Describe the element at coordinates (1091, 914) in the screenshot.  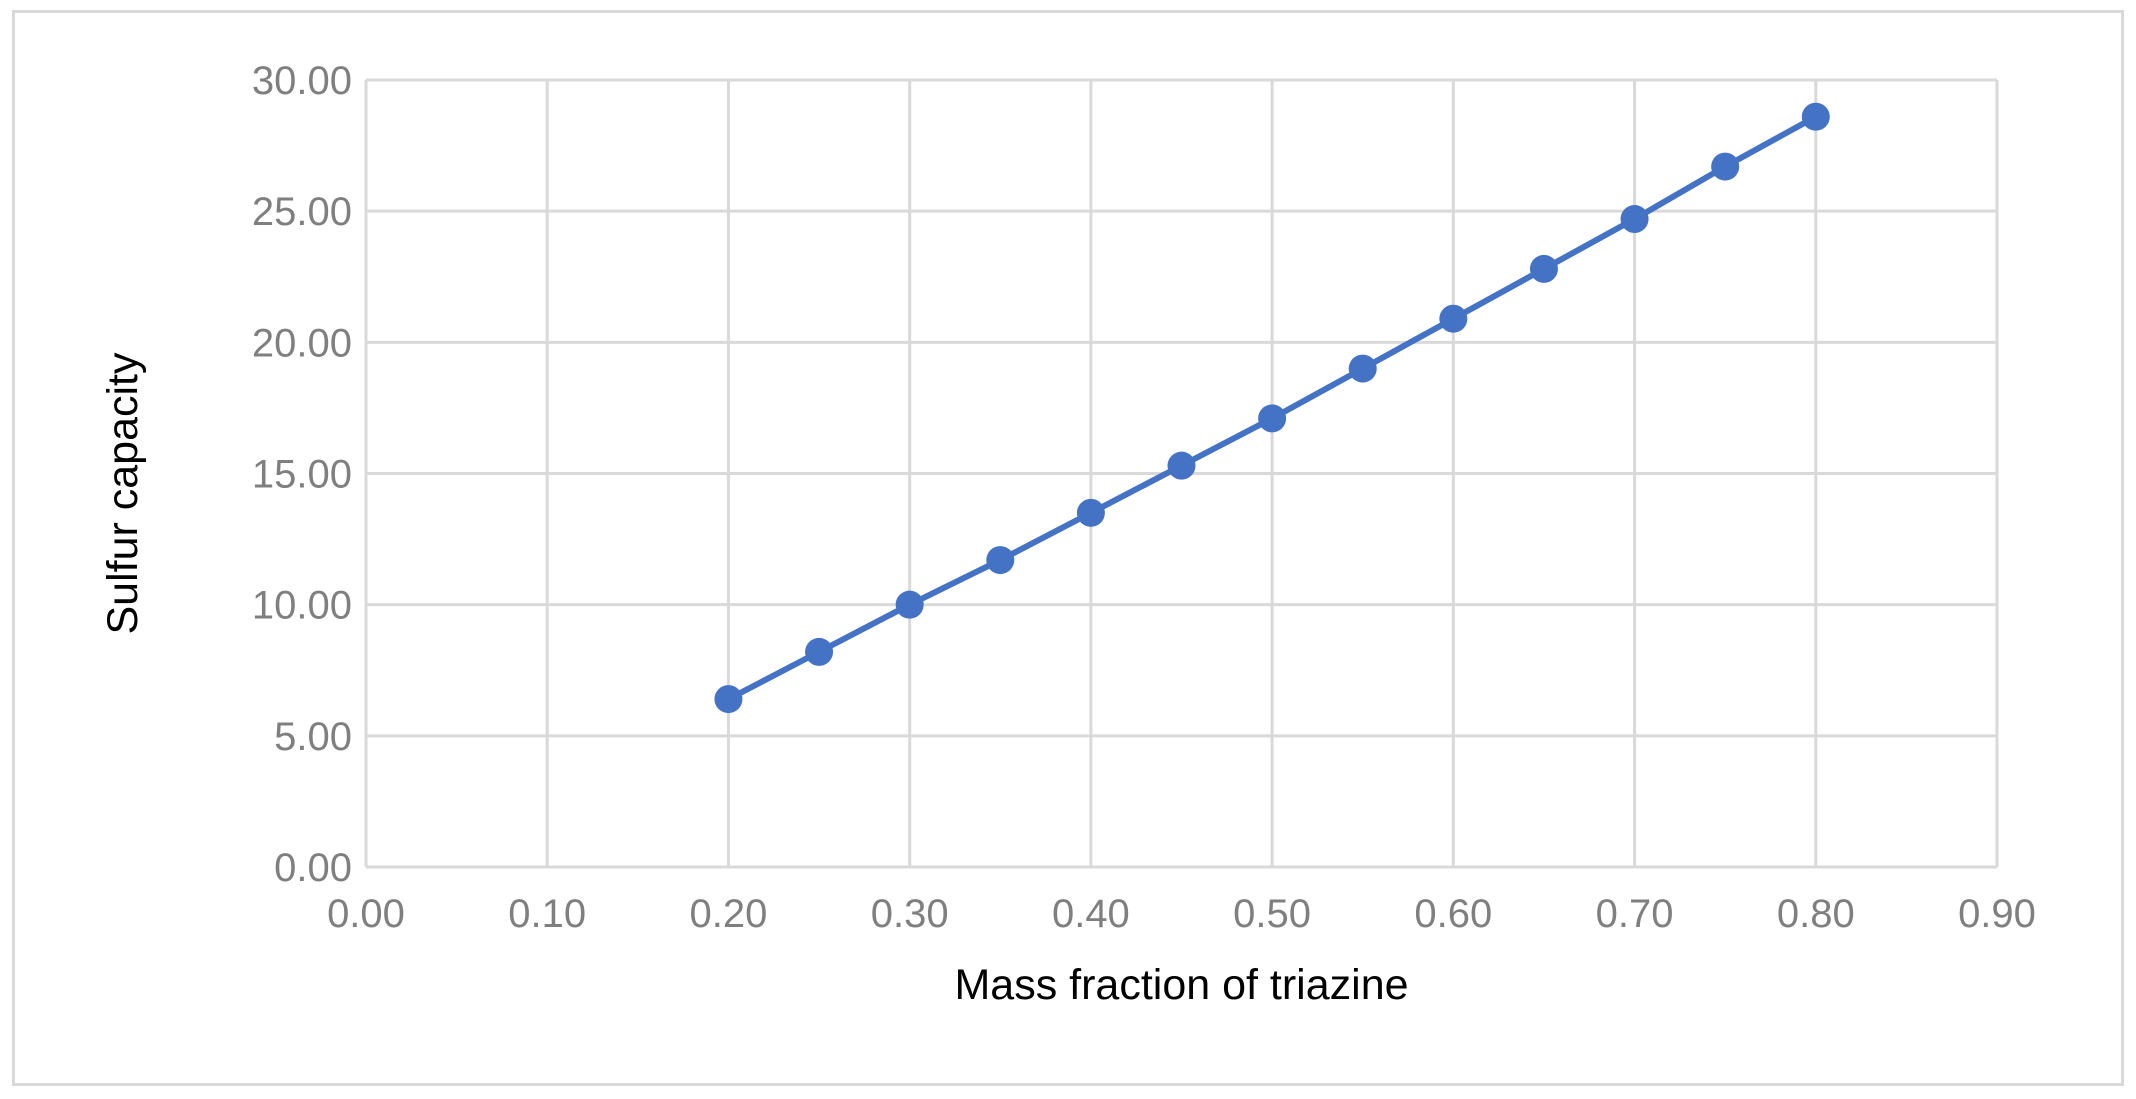
I see `x-tick-label: 0.40` at that location.